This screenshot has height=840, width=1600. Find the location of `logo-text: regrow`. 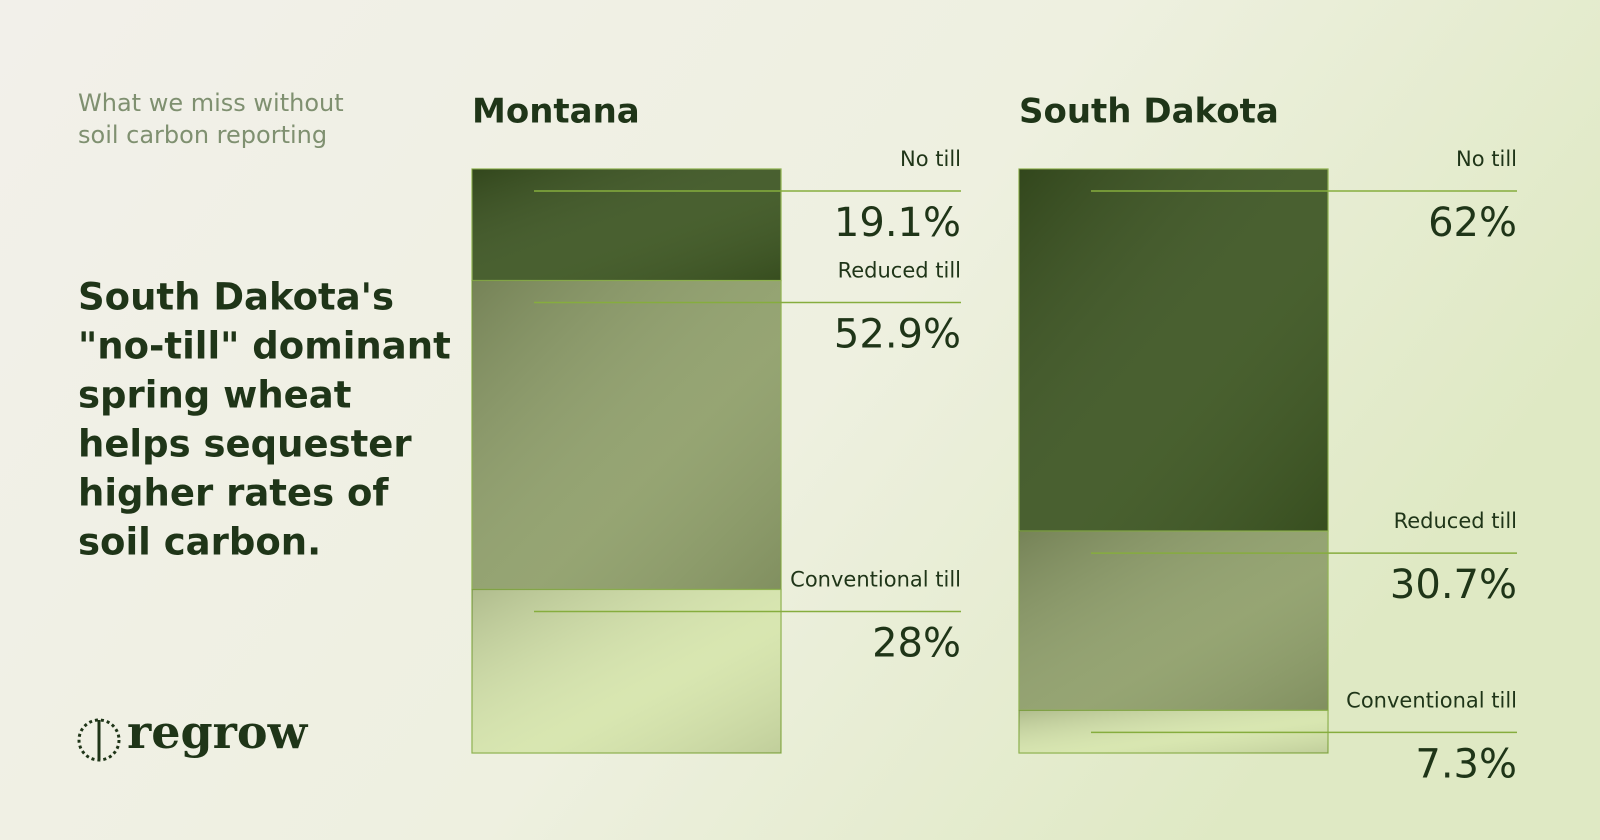

logo-text: regrow is located at coordinates (218, 732).